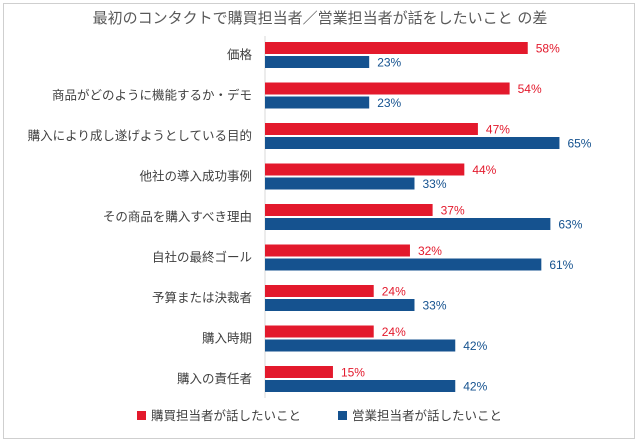 The height and width of the screenshot is (444, 640). I want to click on category-label: 自社の最終ゴール, so click(202, 257).